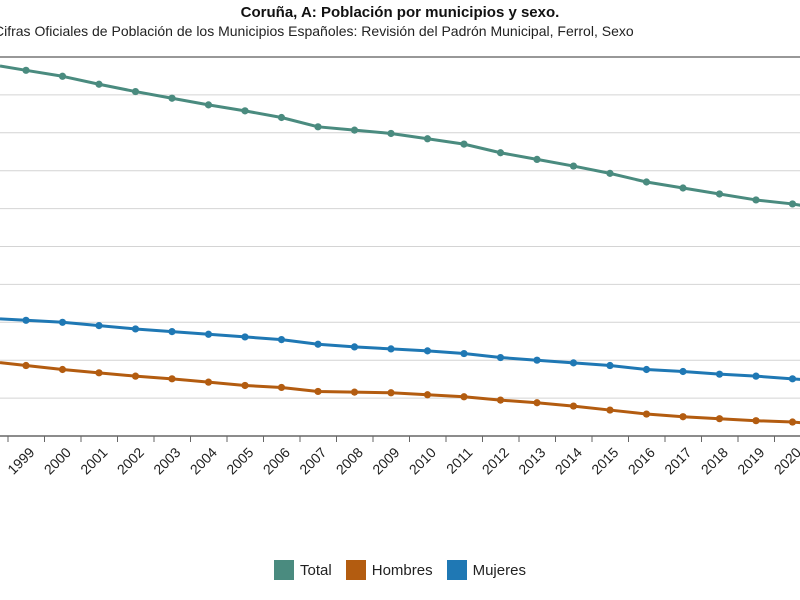 This screenshot has width=800, height=600. What do you see at coordinates (284, 570) in the screenshot?
I see `legend-swatch-total` at bounding box center [284, 570].